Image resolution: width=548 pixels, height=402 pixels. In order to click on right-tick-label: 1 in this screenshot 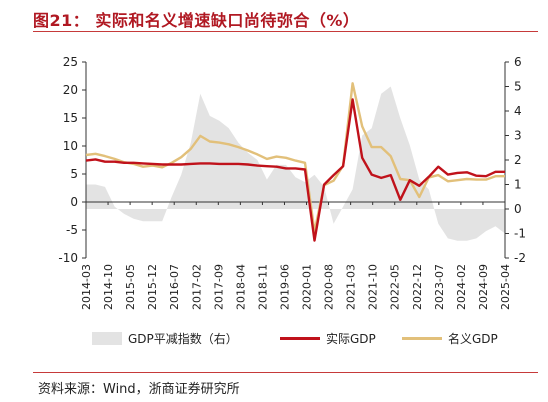, I will do `click(518, 185)`.